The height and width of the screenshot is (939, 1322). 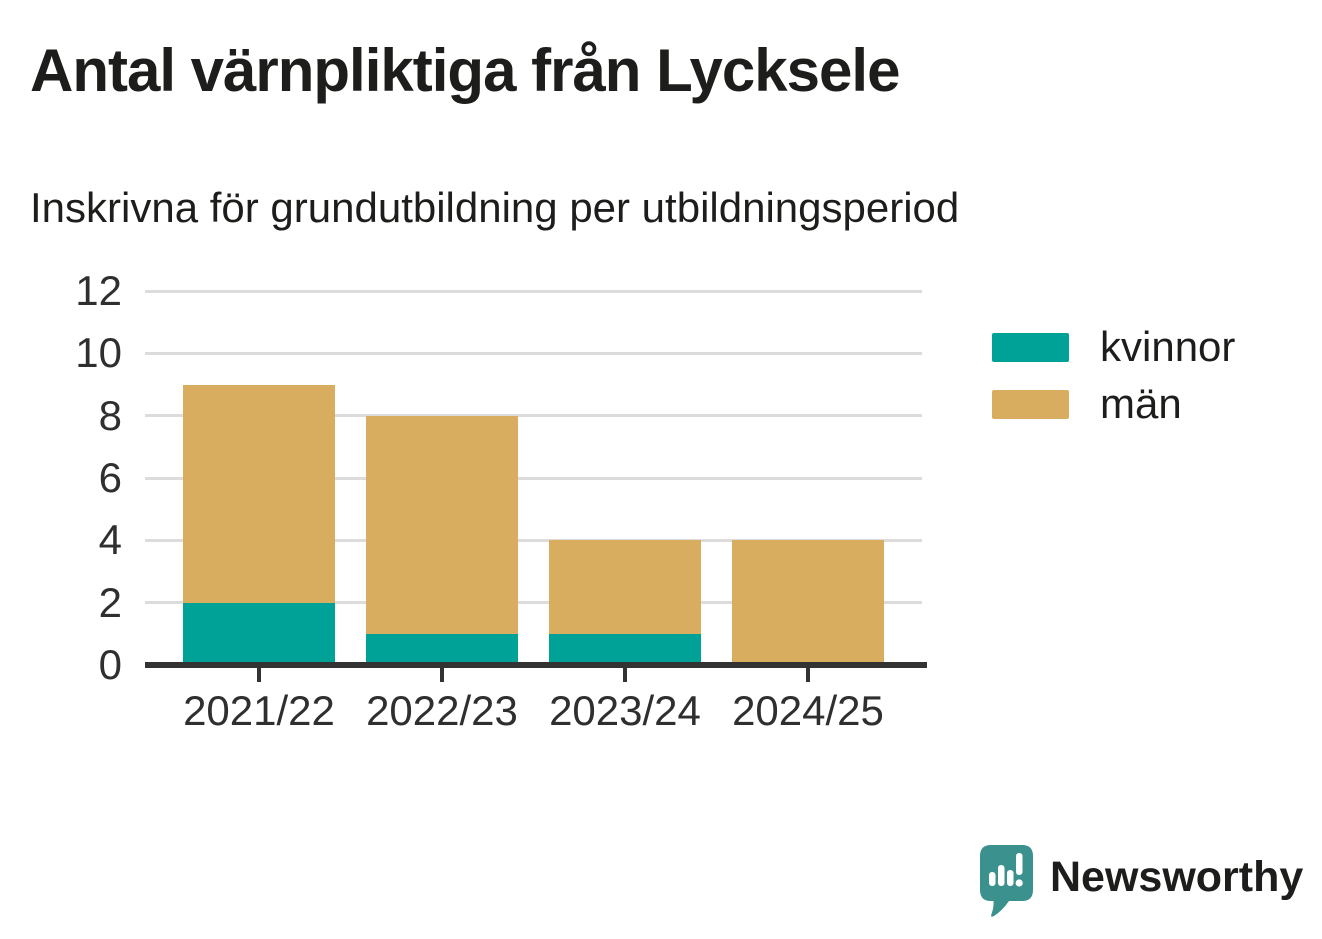 What do you see at coordinates (110, 540) in the screenshot?
I see `y-tick-label: 4` at bounding box center [110, 540].